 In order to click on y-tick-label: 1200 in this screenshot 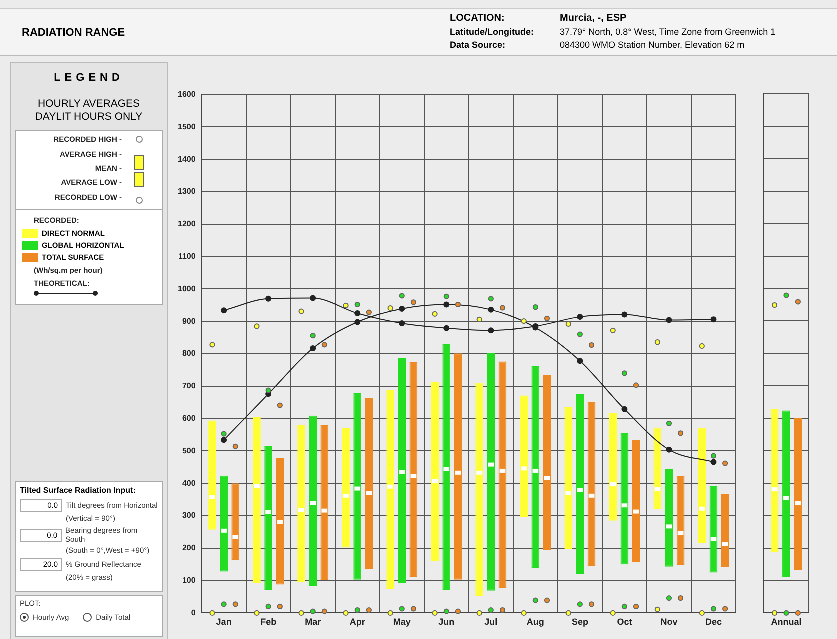, I will do `click(187, 224)`.